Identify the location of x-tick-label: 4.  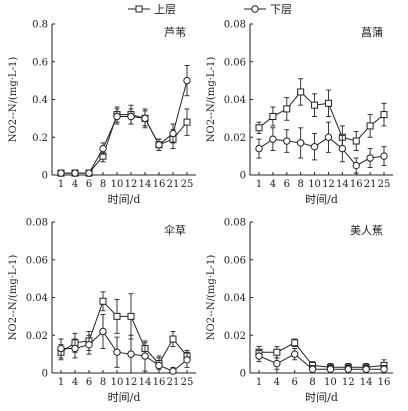
(277, 382).